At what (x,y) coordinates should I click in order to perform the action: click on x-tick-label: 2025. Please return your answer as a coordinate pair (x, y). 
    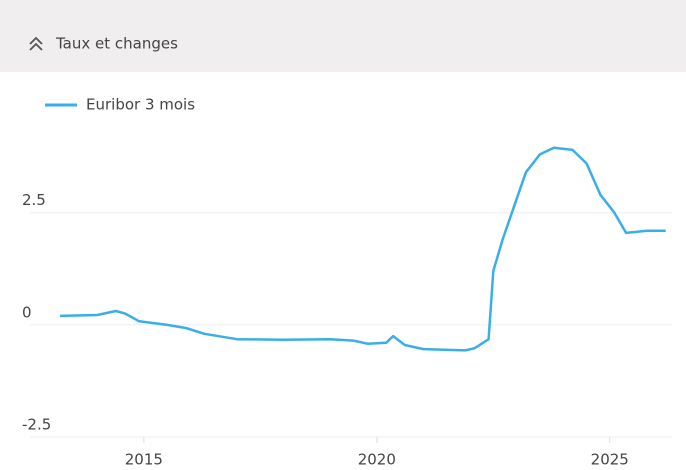
    Looking at the image, I should click on (610, 460).